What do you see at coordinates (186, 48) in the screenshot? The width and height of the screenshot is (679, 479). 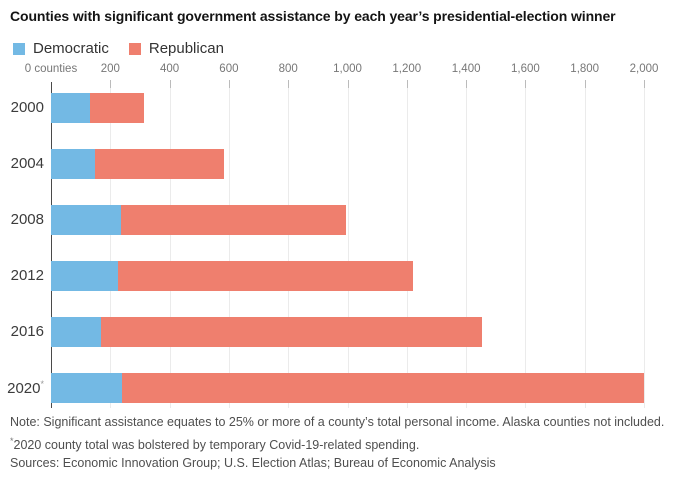 I see `legend-label-republican: Republican` at bounding box center [186, 48].